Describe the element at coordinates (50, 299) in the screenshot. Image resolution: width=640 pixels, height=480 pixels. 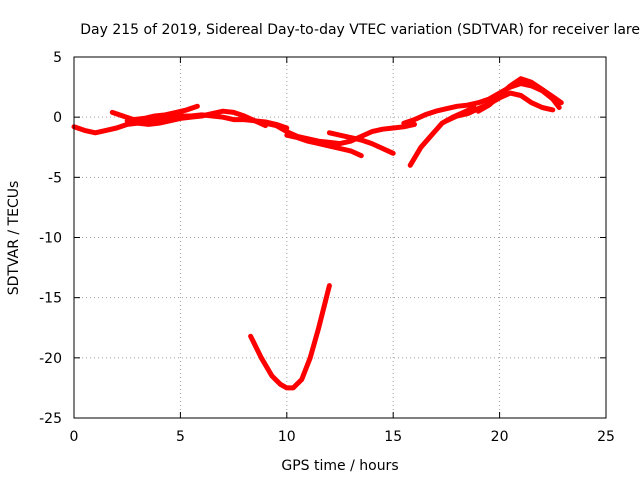
I see `y-tick-label: -15` at that location.